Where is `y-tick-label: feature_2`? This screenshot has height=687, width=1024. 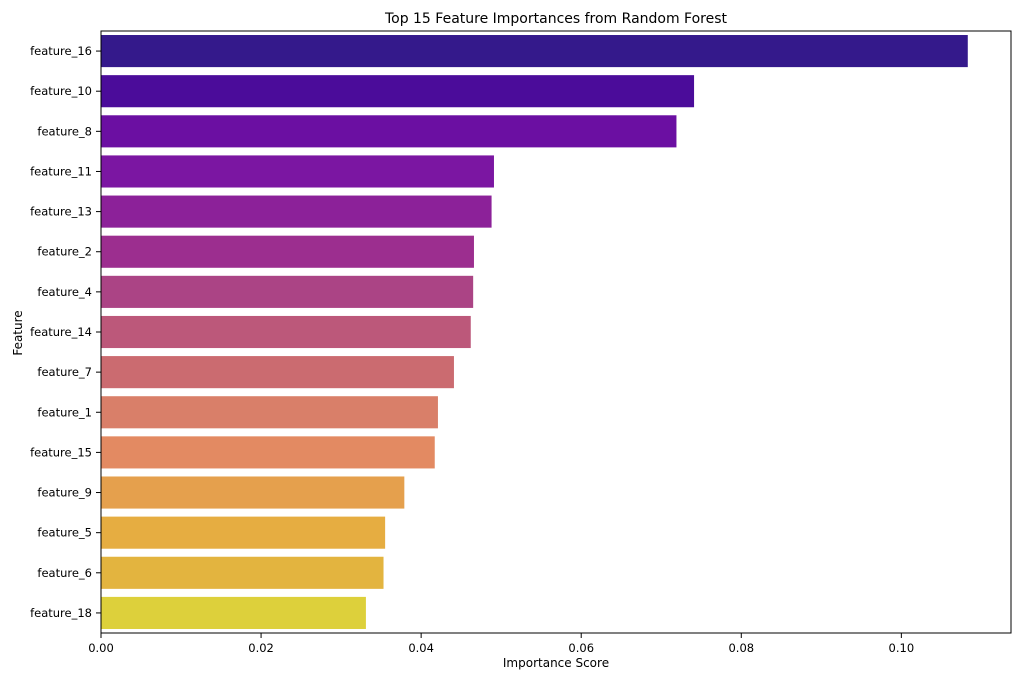
y-tick-label: feature_2 is located at coordinates (64, 252).